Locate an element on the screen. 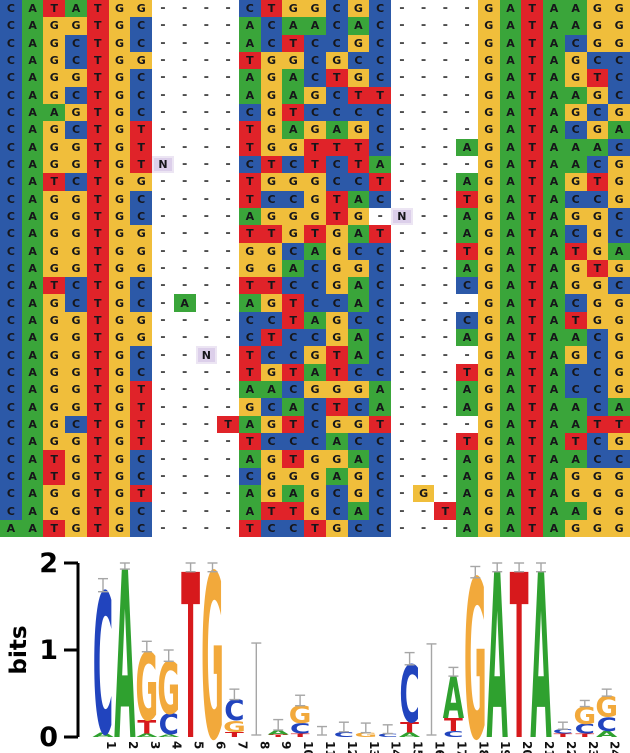 The height and width of the screenshot is (753, 630). x-tick-label: 4 is located at coordinates (177, 745).